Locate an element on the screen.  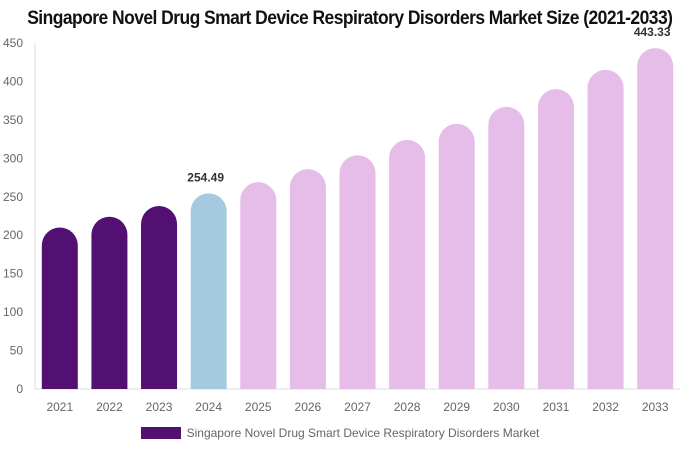
bar-2026 is located at coordinates (307, 279).